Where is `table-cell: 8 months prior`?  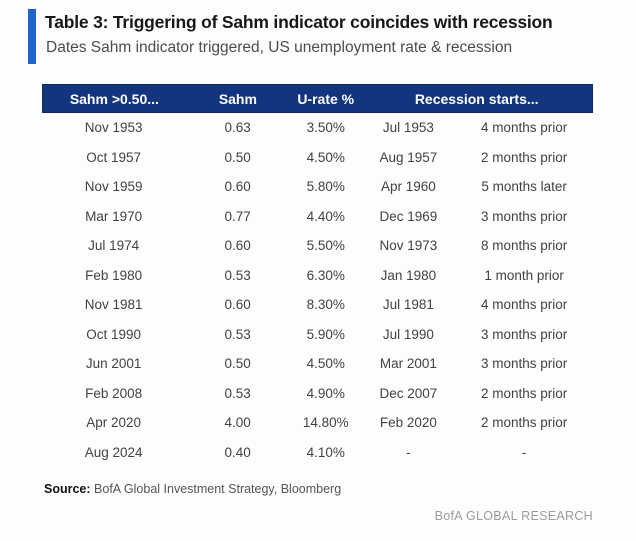 table-cell: 8 months prior is located at coordinates (524, 246).